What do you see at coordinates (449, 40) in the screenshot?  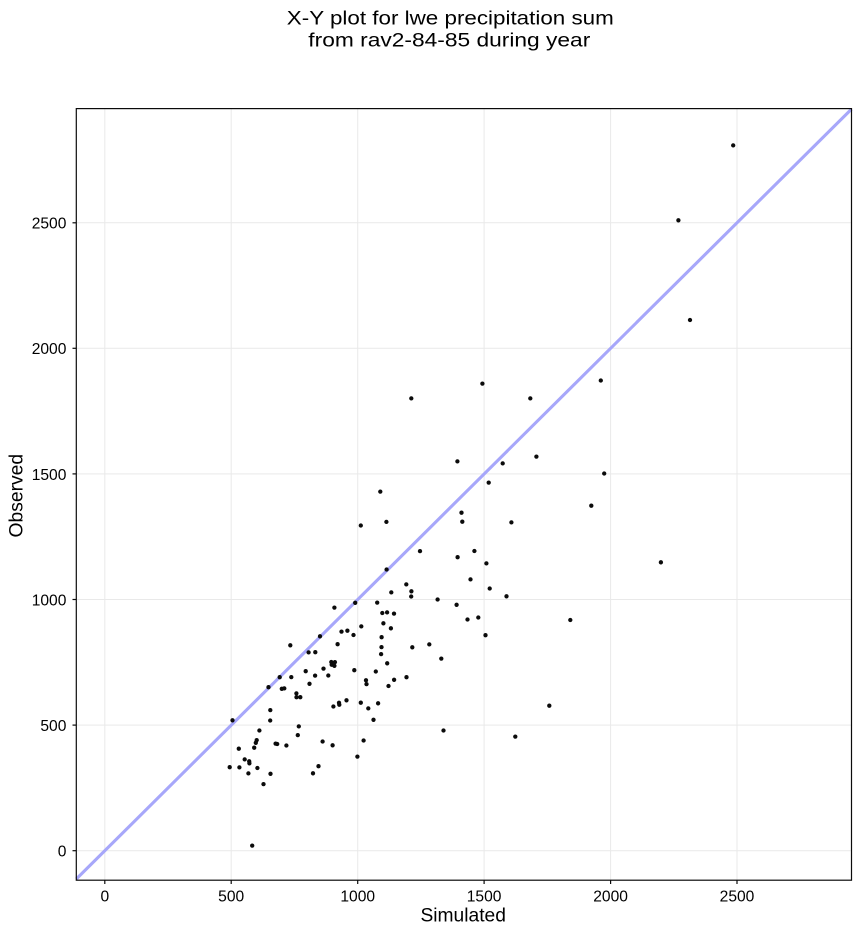 I see `svg-text: from rav2-84-85 during year` at bounding box center [449, 40].